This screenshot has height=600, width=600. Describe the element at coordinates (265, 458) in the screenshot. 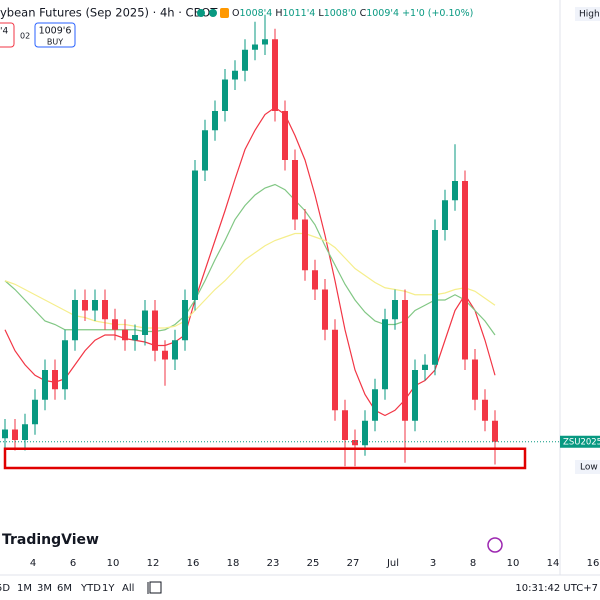

I see `support-zone` at that location.